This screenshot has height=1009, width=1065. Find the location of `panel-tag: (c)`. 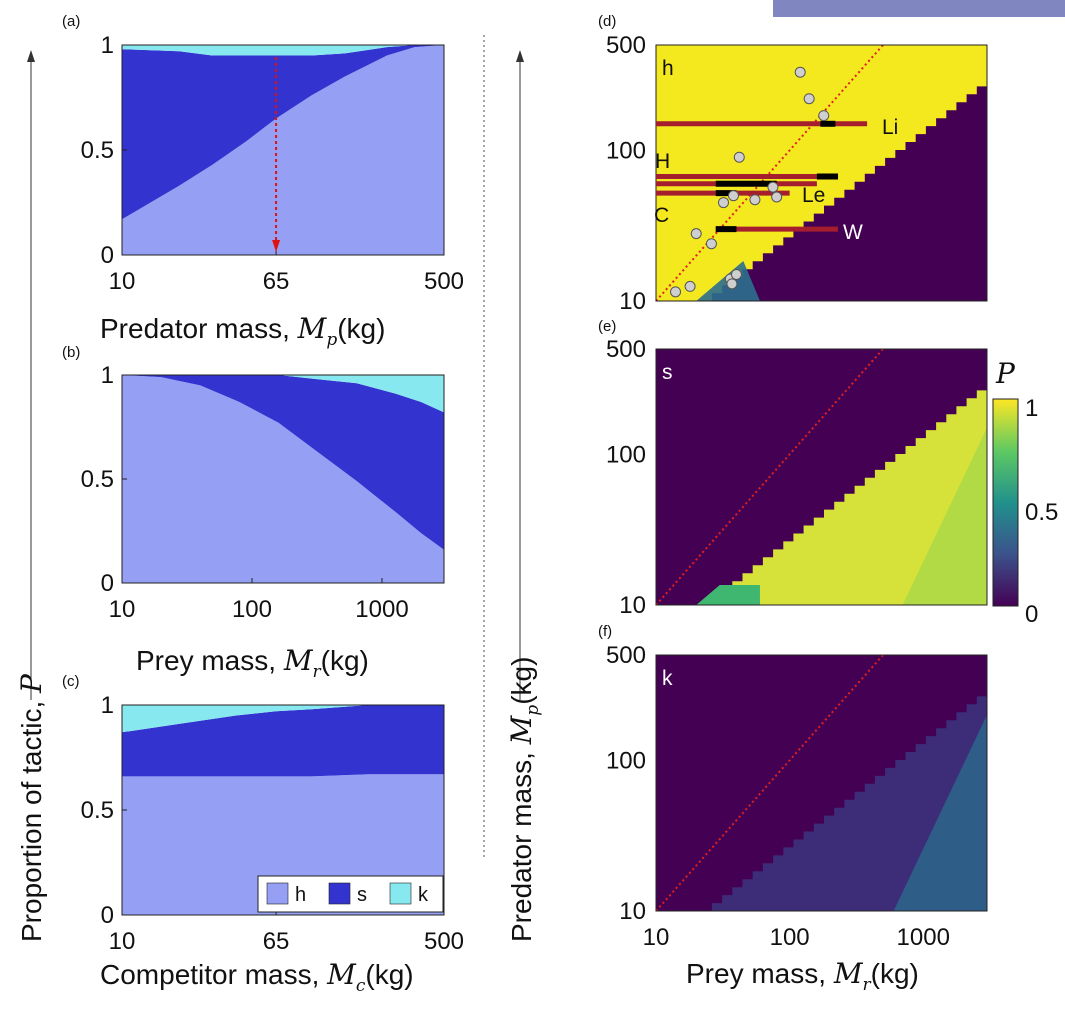

panel-tag: (c) is located at coordinates (71, 681).